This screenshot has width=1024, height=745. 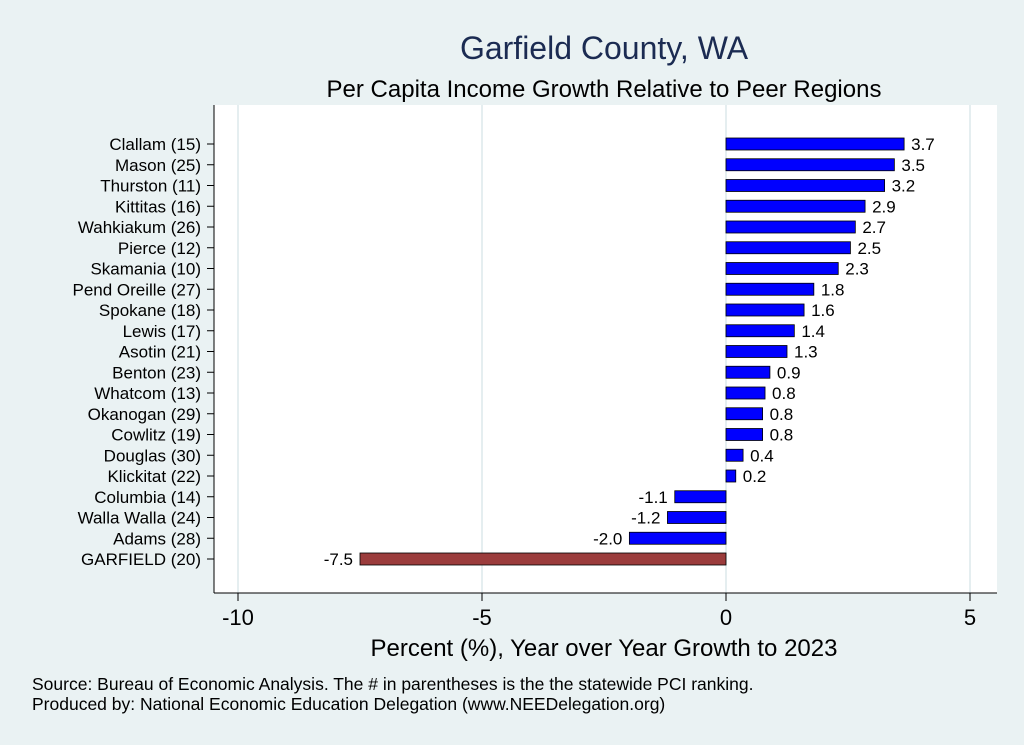 What do you see at coordinates (645, 518) in the screenshot?
I see `value-label-18: -1.2` at bounding box center [645, 518].